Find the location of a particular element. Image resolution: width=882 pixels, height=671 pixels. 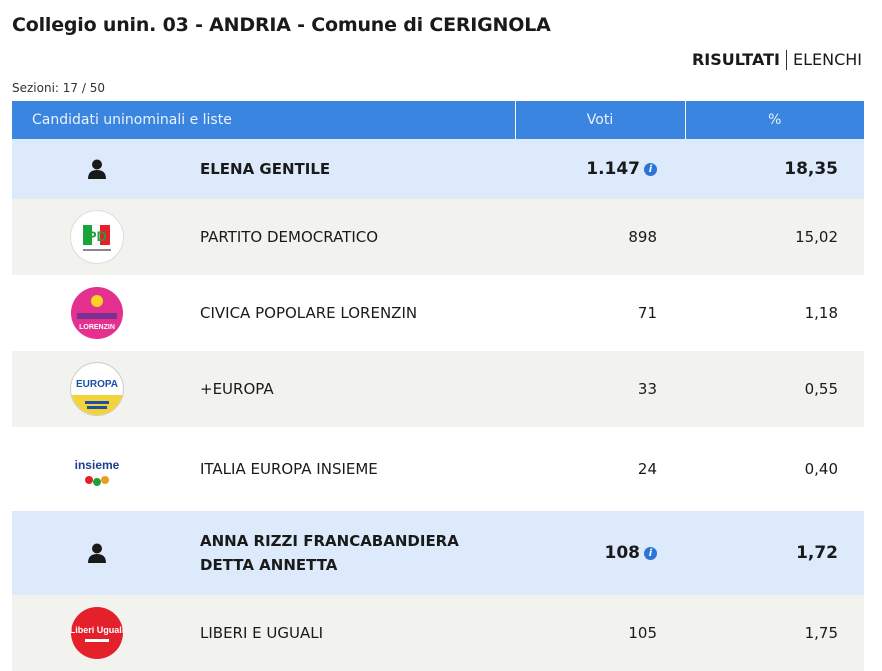

table-row: Liberi Uguali LIBERI E UGUALI 105 1,75 is located at coordinates (438, 633).